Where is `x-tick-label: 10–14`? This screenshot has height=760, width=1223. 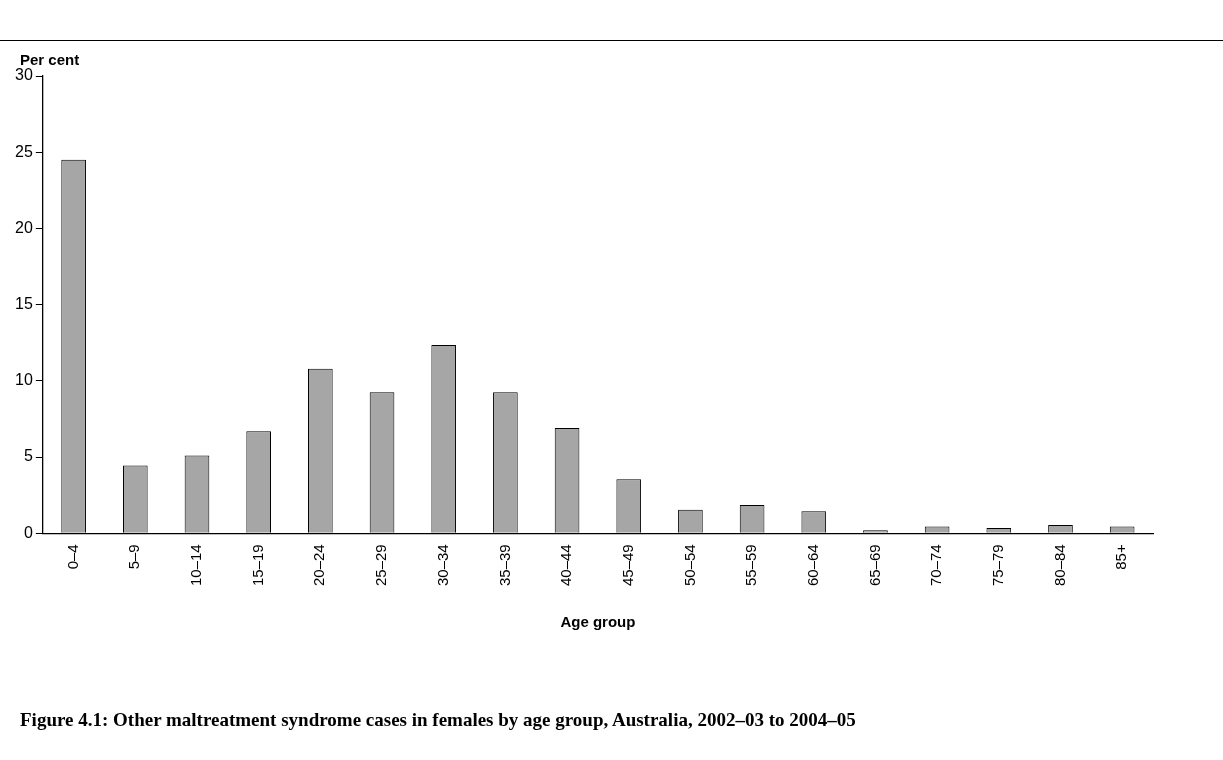
x-tick-label: 10–14 is located at coordinates (196, 565).